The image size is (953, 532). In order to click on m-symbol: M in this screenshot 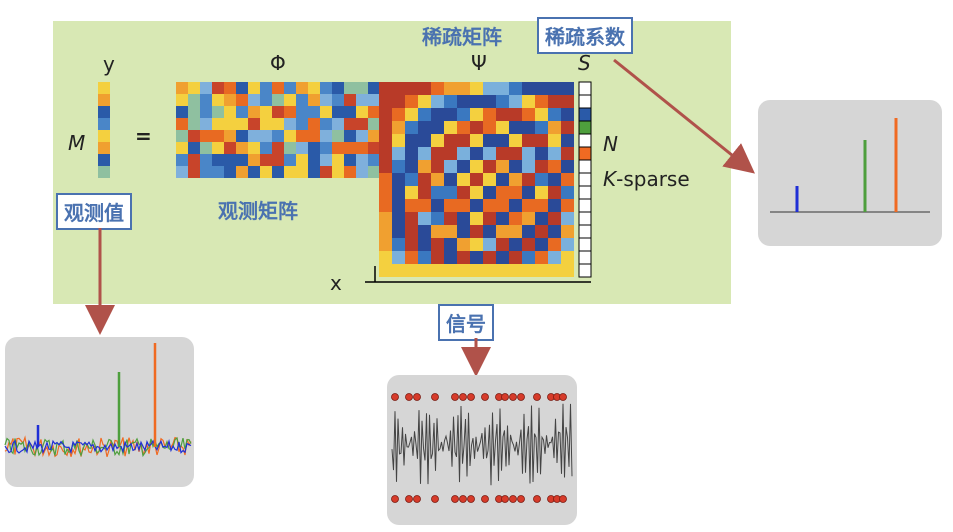, I will do `click(77, 143)`.